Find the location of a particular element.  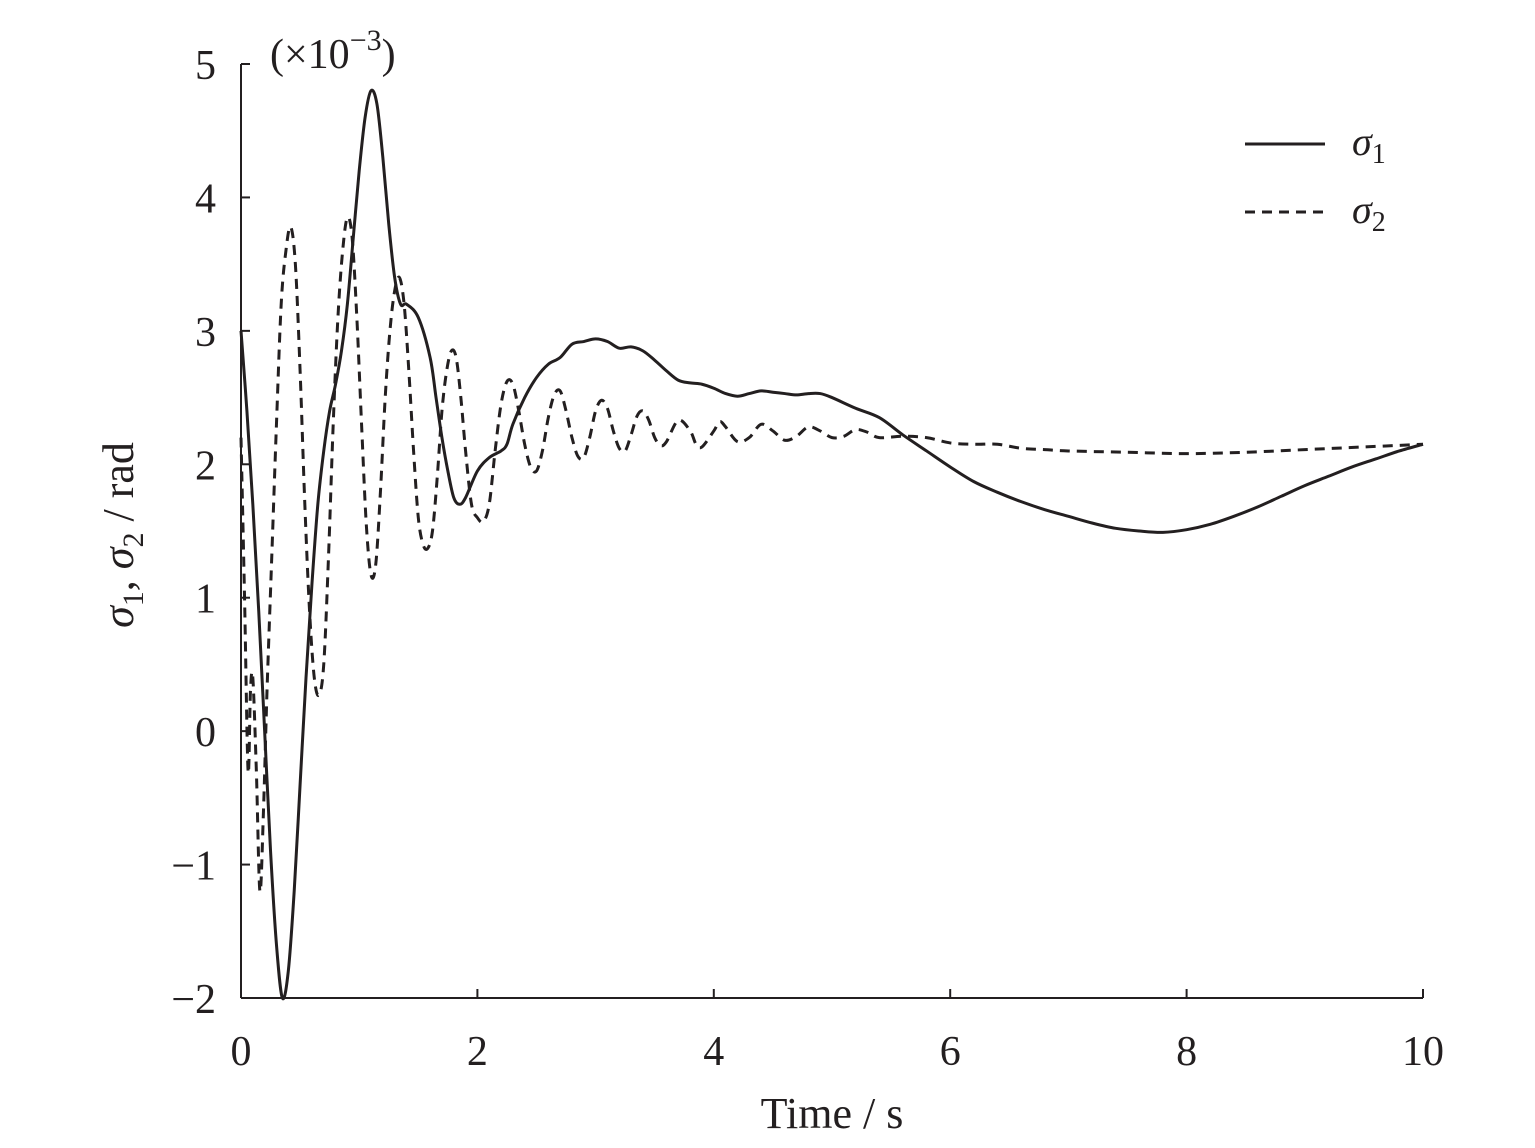

x-tick-label: 0 is located at coordinates (241, 1052).